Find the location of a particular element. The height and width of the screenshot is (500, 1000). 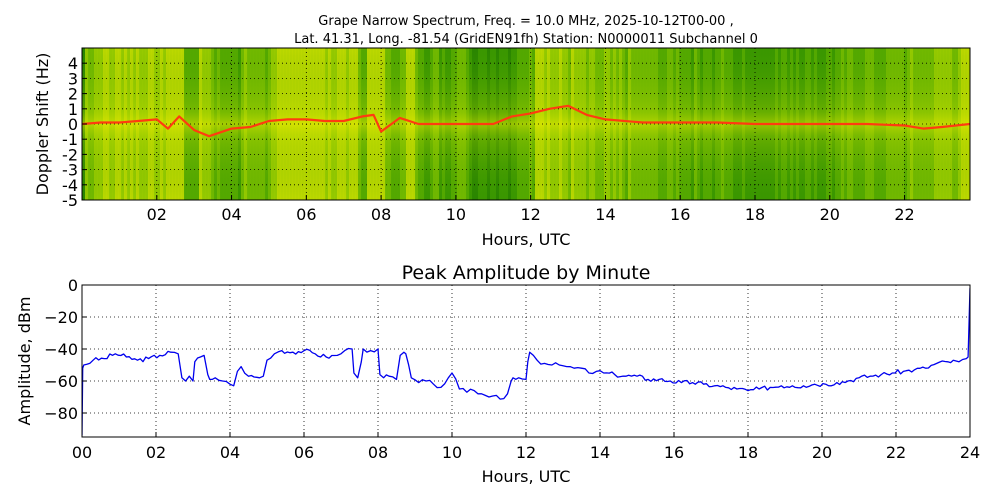

spectrogram-y-tick-label: 4 is located at coordinates (73, 63).